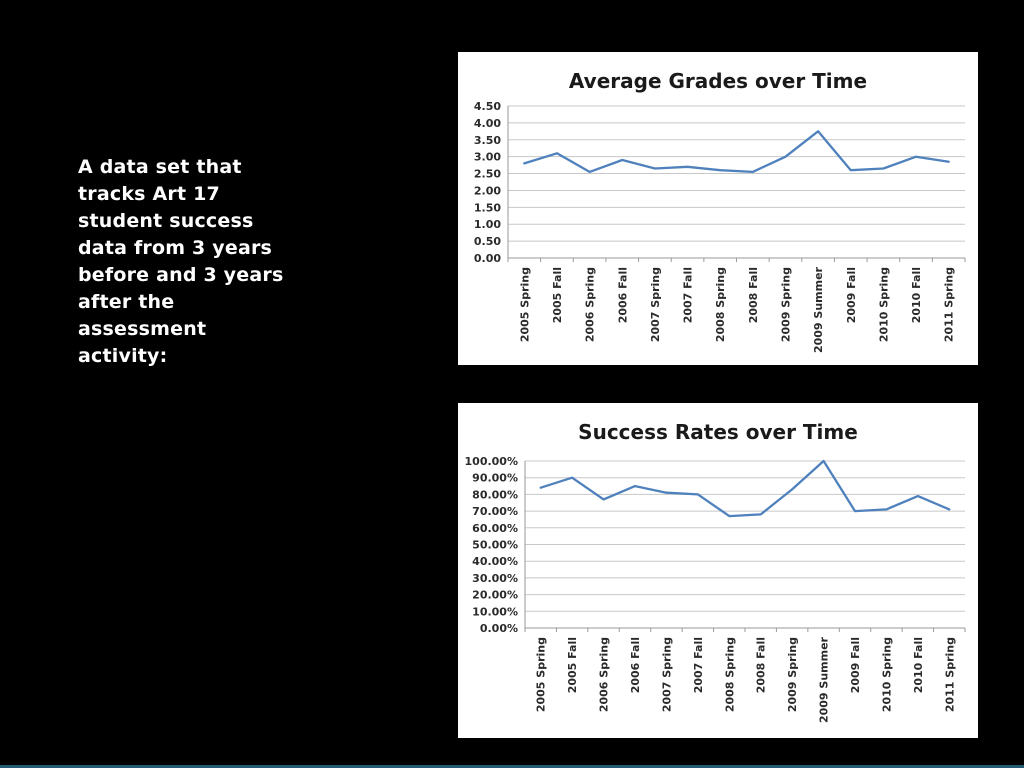  I want to click on y-tick-label: 0.00, so click(487, 258).